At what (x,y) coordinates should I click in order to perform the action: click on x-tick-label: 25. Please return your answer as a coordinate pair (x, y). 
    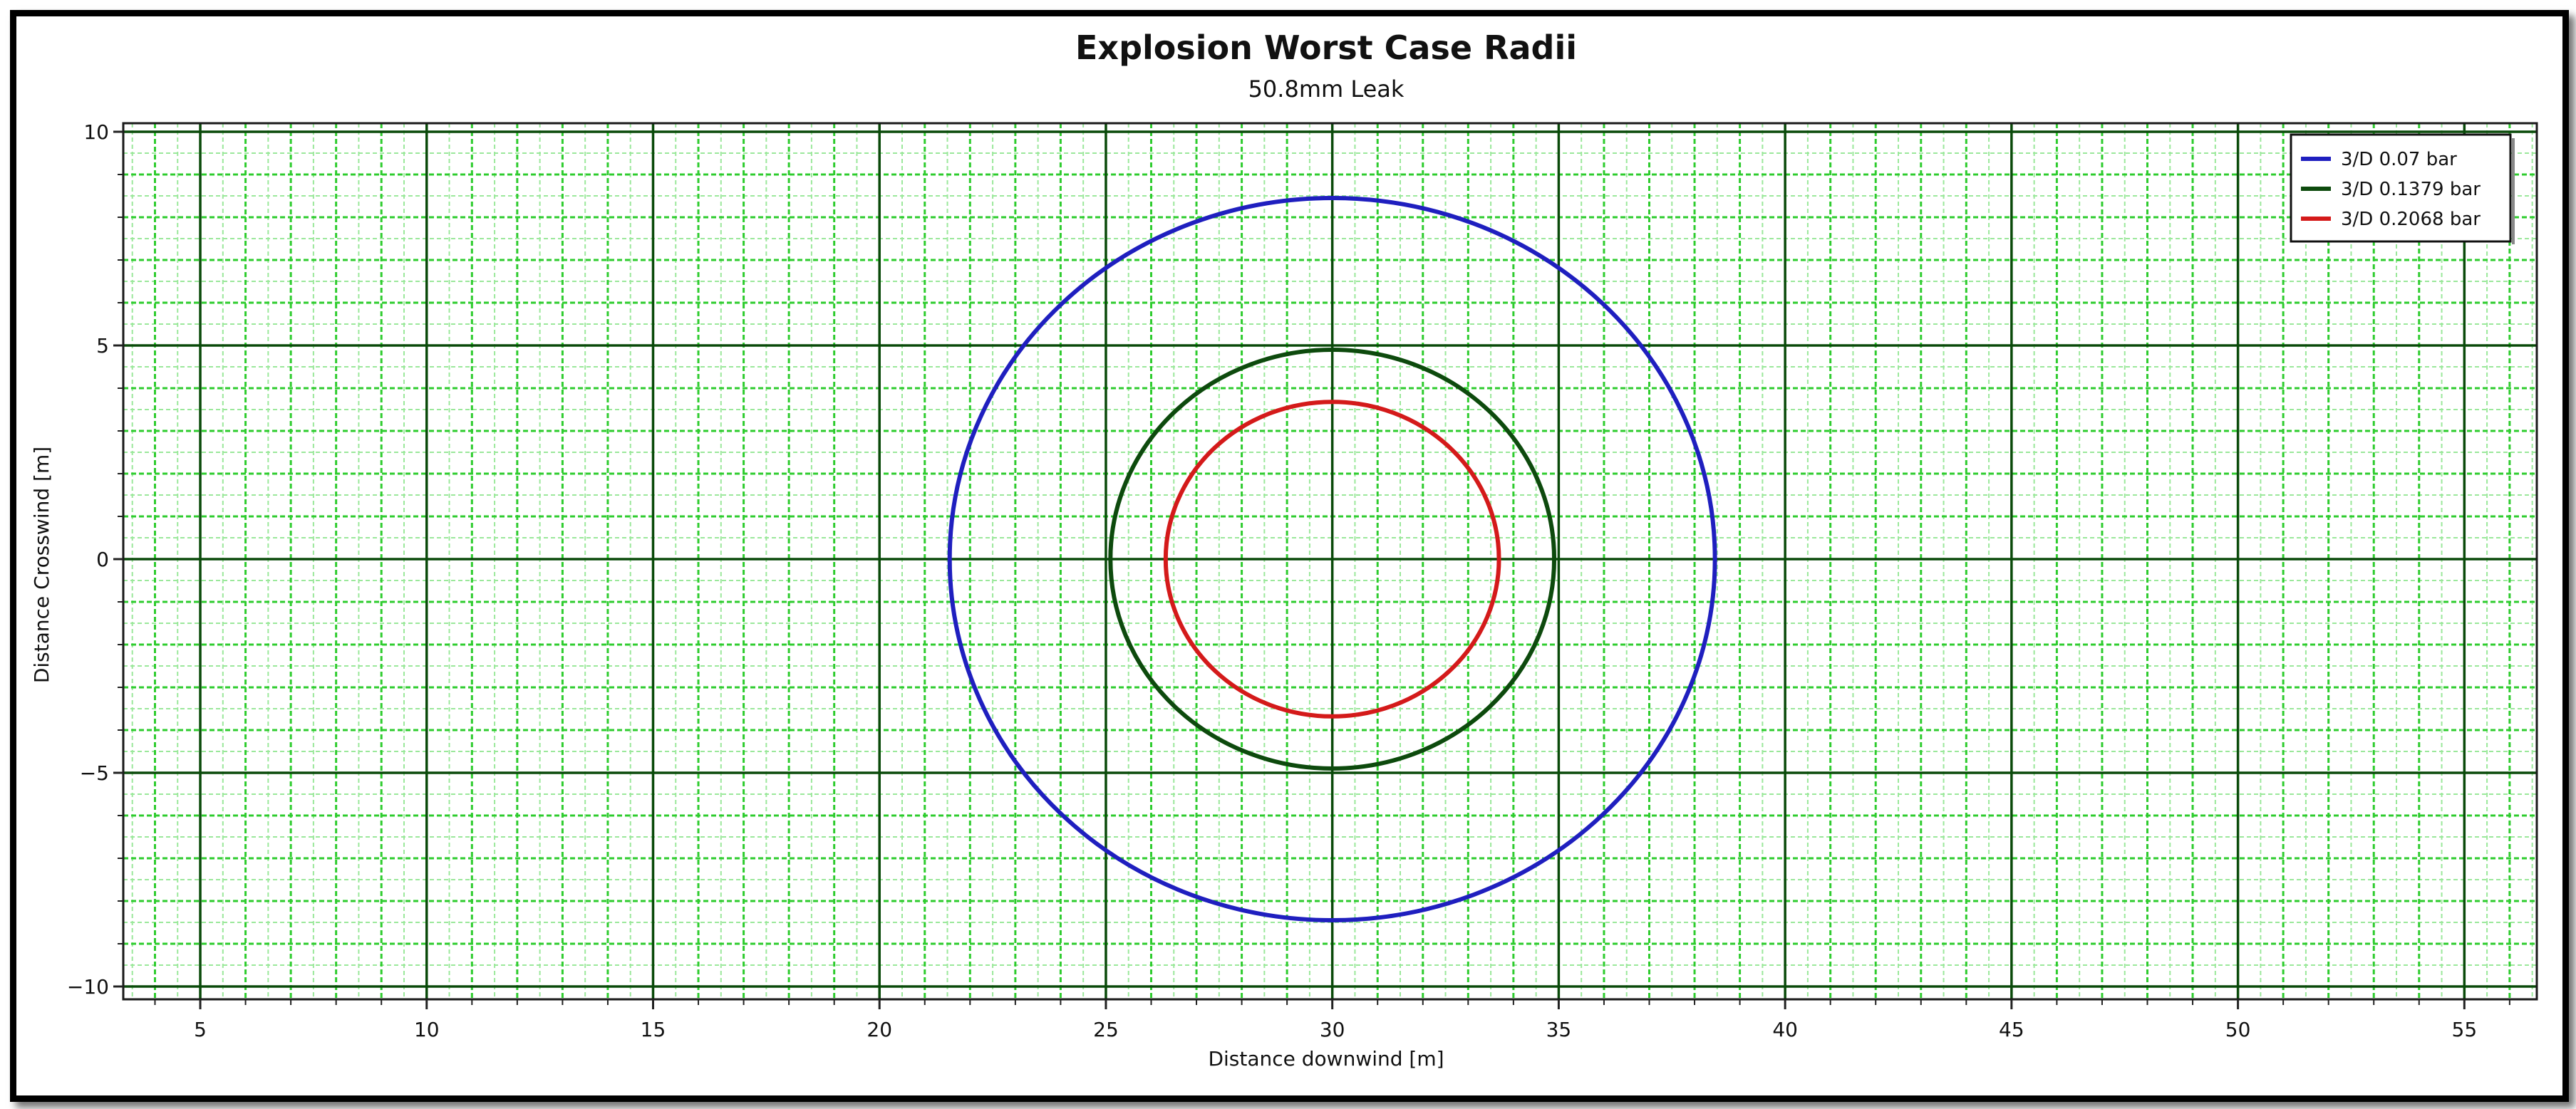
    Looking at the image, I should click on (1106, 1029).